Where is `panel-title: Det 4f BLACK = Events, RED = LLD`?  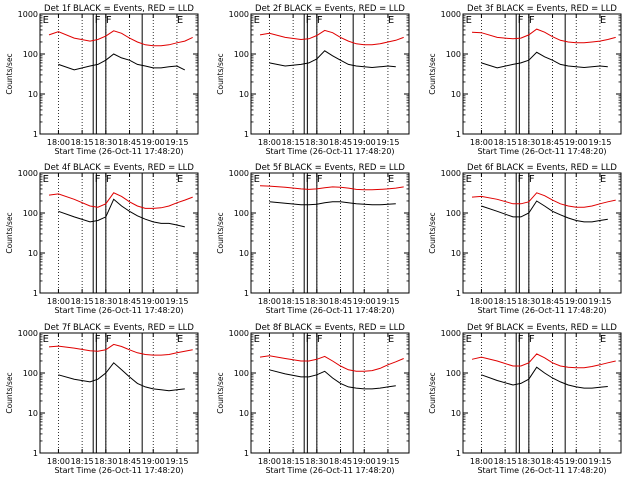
panel-title: Det 4f BLACK = Events, RED = LLD is located at coordinates (119, 168).